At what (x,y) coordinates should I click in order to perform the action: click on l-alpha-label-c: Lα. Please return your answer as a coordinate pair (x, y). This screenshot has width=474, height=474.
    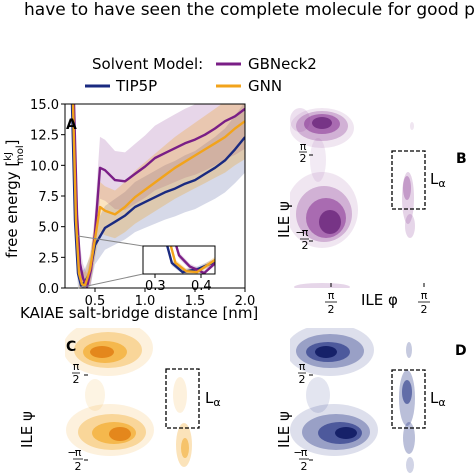
    Looking at the image, I should click on (213, 399).